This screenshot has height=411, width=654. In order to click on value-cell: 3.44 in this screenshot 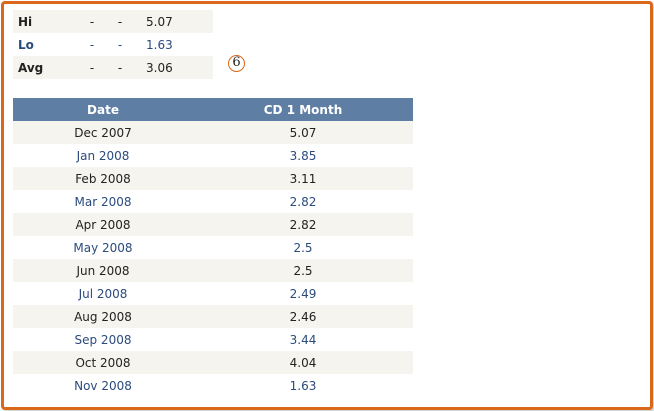, I will do `click(303, 339)`.